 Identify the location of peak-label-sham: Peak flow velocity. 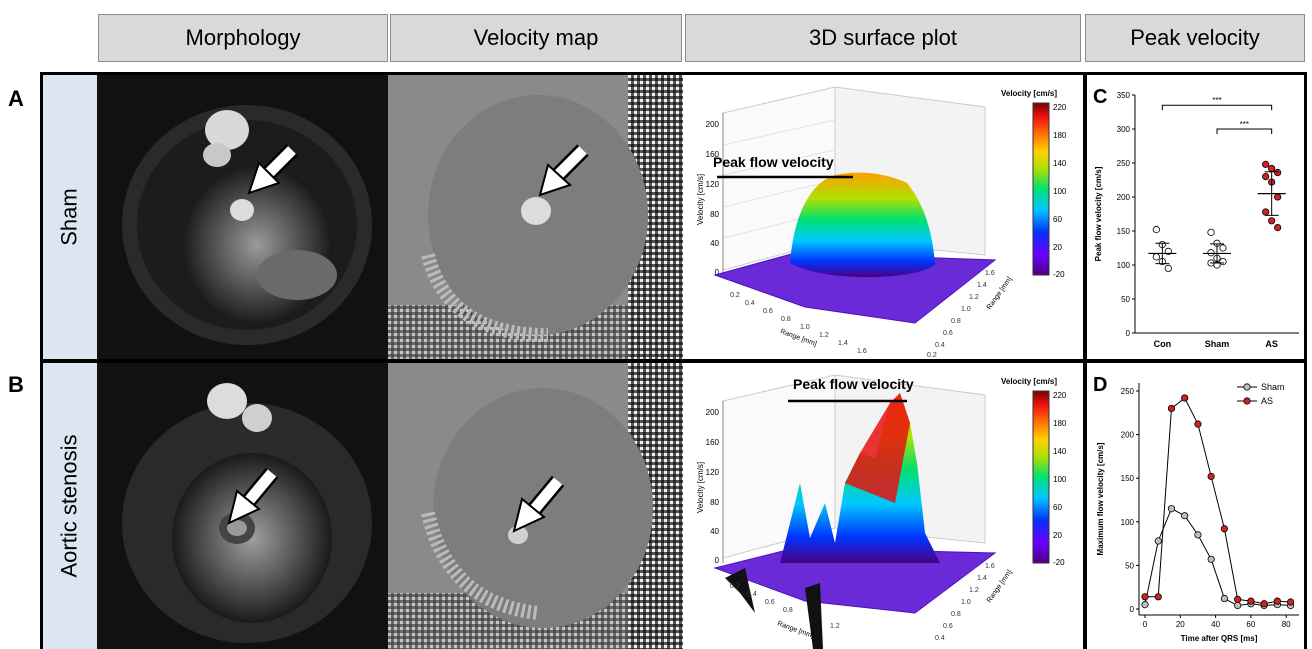
(773, 162).